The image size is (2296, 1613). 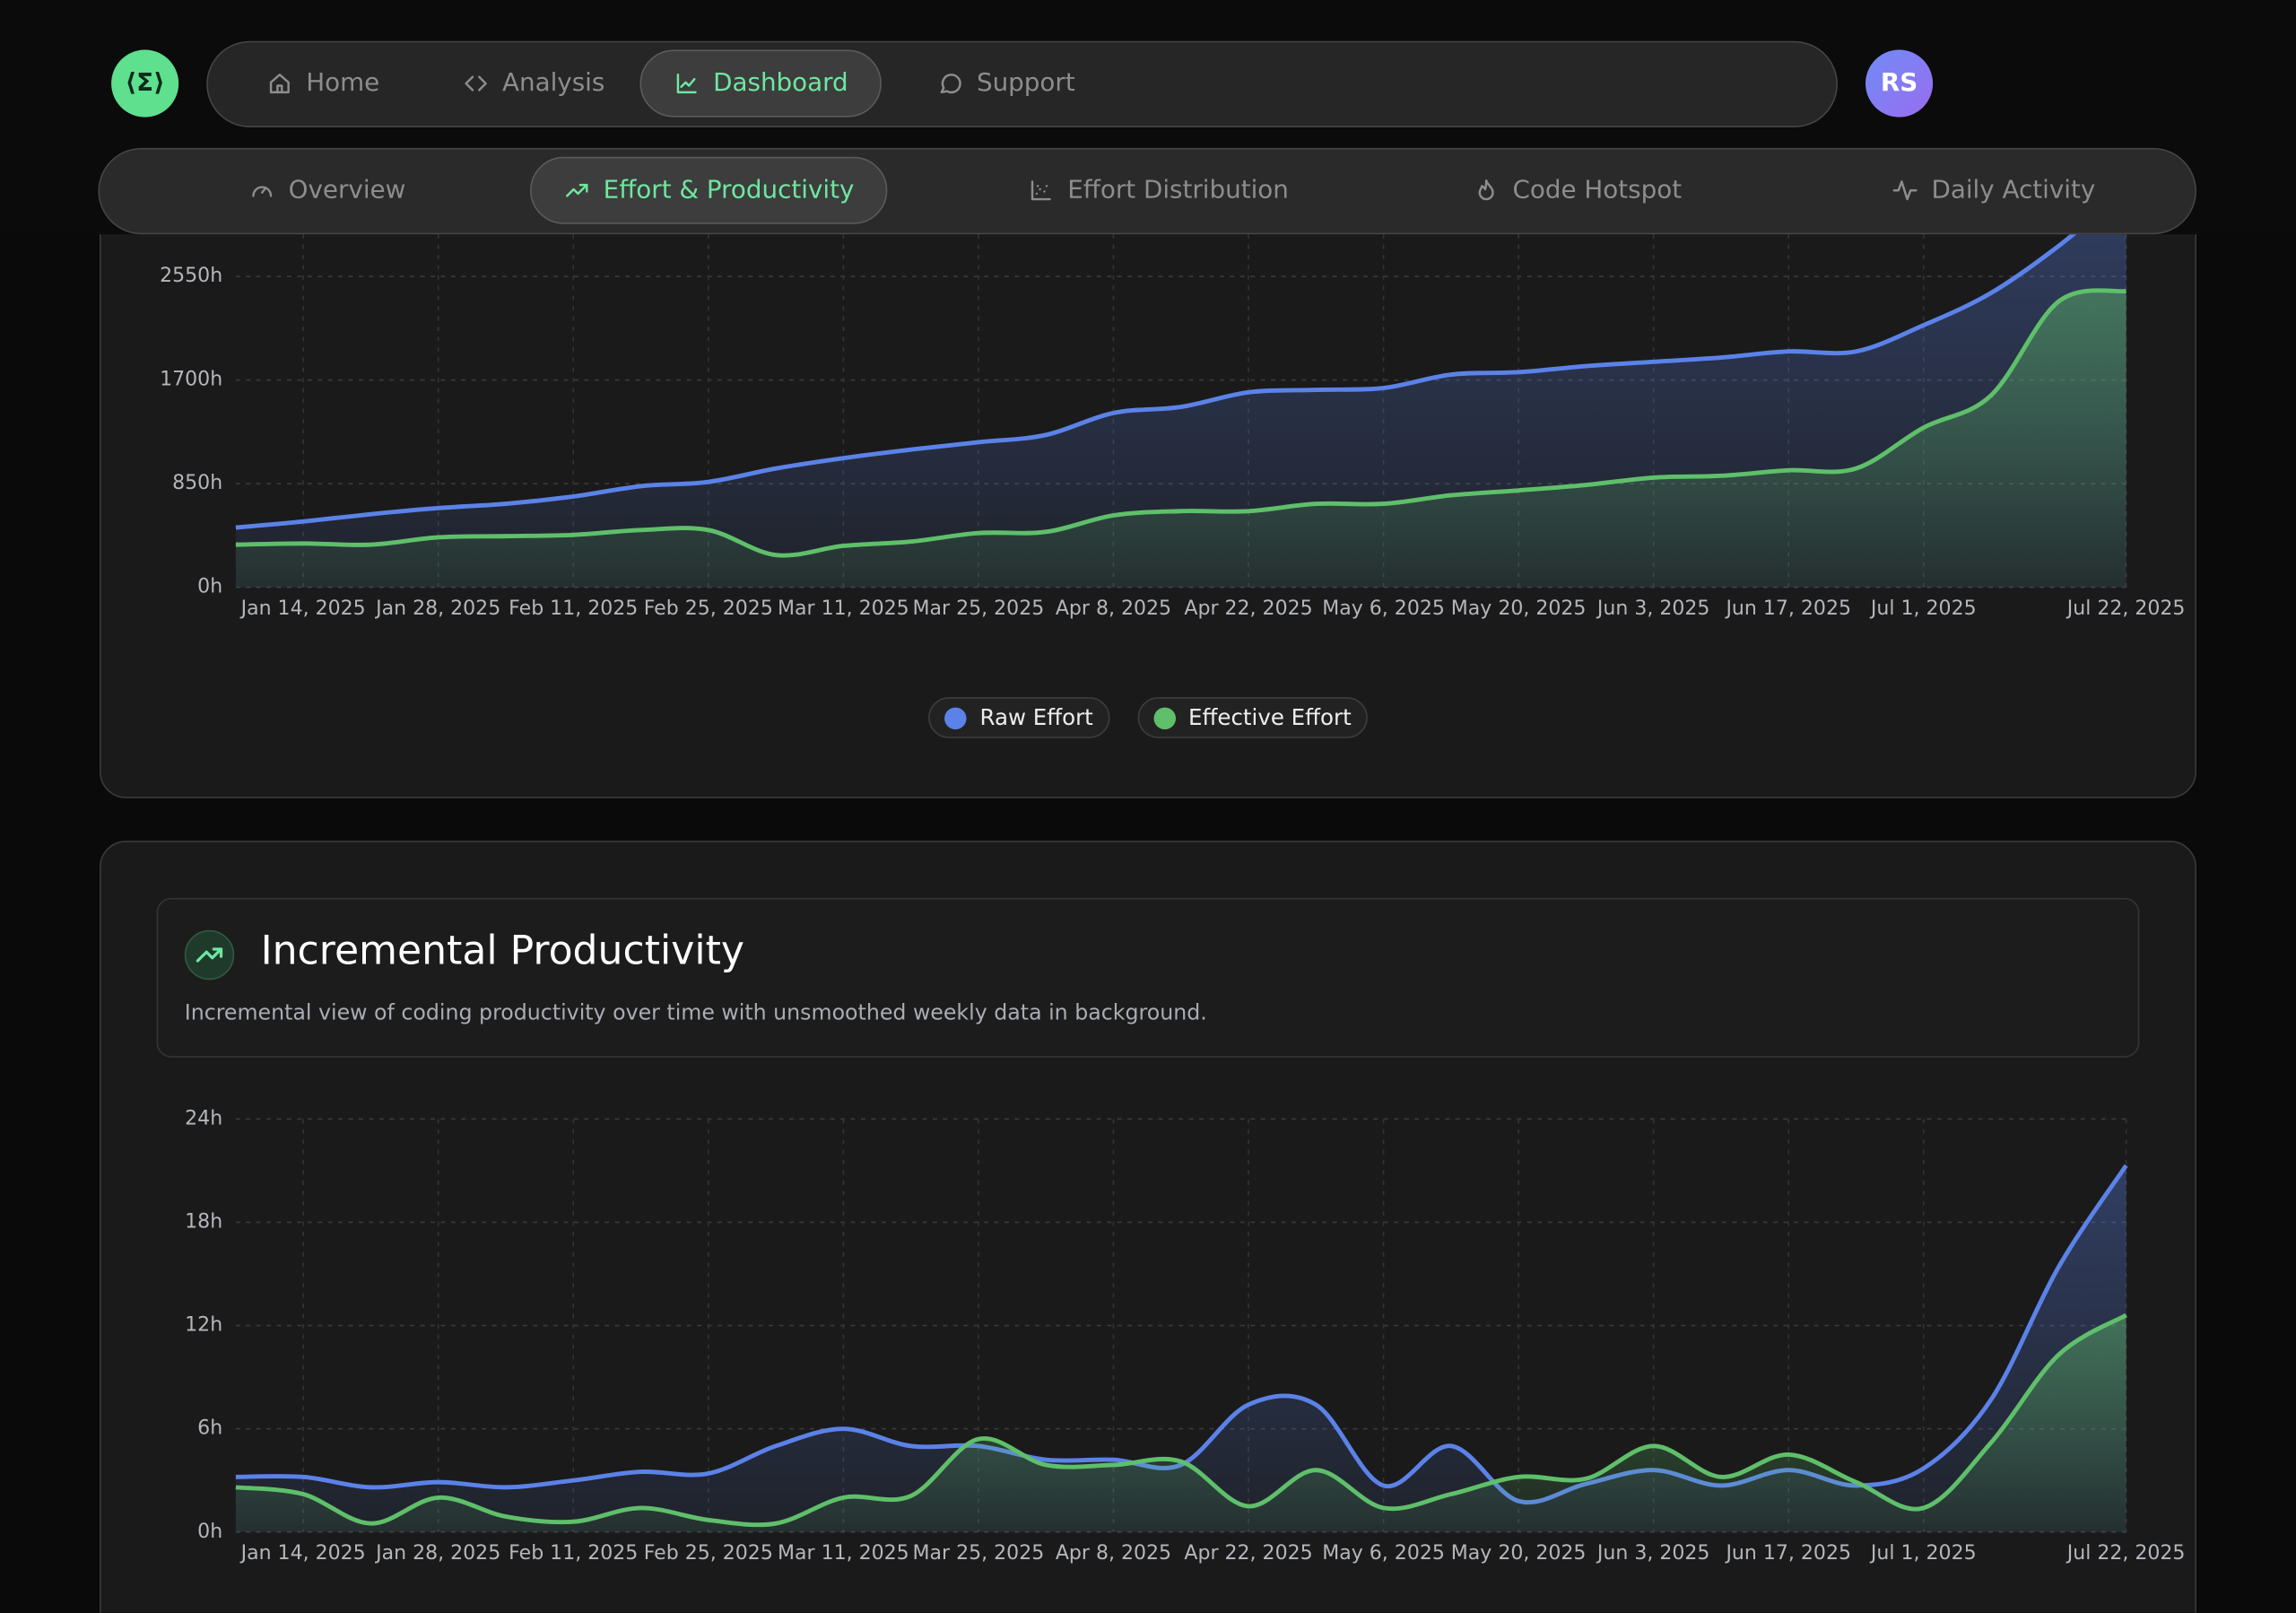 I want to click on legend: Raw Effort Effective Effort, so click(x=1148, y=717).